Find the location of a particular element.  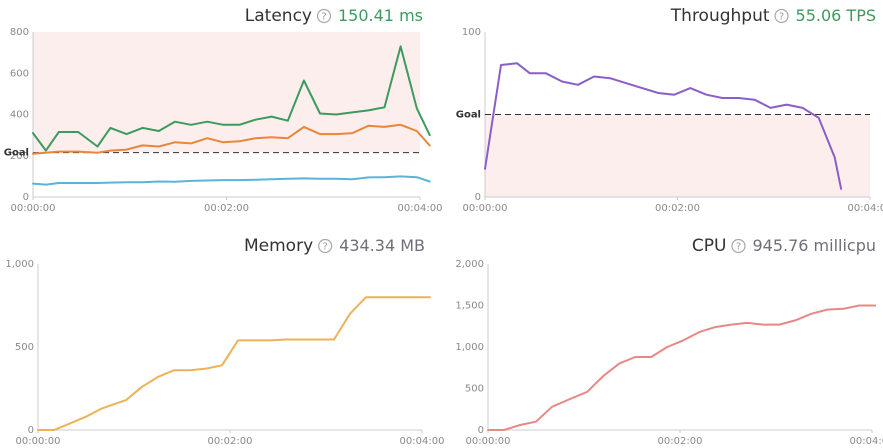

memory-help-glyph: ? is located at coordinates (324, 247).